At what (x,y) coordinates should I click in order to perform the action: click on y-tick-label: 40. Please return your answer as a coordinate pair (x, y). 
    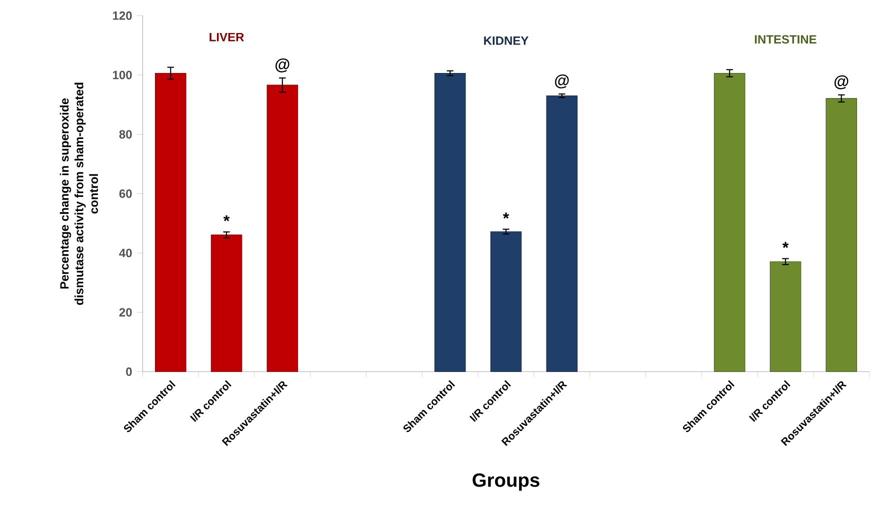
    Looking at the image, I should click on (125, 253).